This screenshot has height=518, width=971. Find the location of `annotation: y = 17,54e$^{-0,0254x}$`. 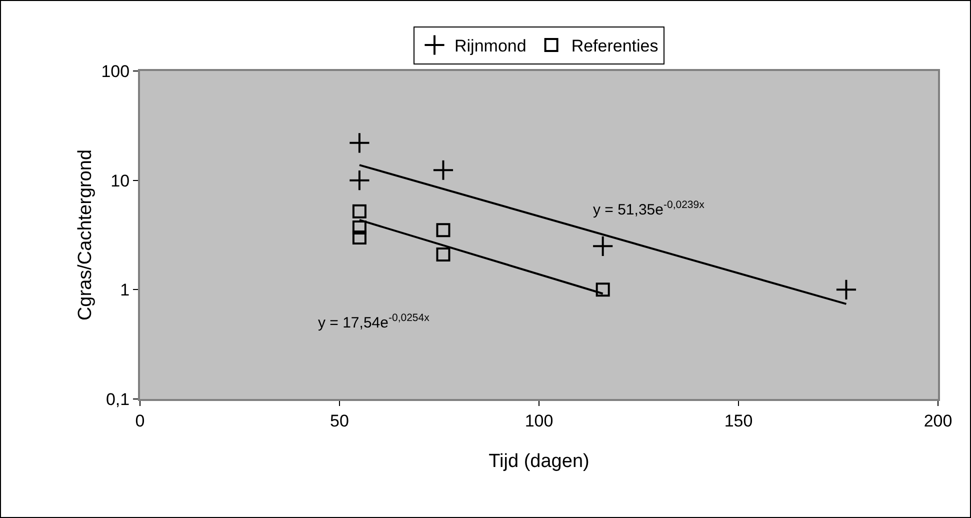

annotation: y = 17,54e$^{-0,0254x}$ is located at coordinates (374, 322).